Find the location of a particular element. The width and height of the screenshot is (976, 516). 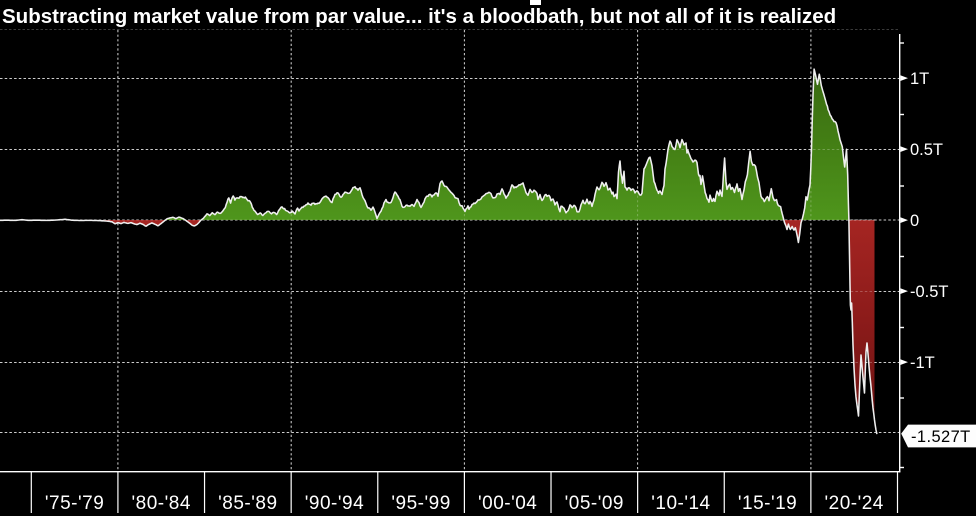

svg-text: '85-'89 is located at coordinates (247, 503).